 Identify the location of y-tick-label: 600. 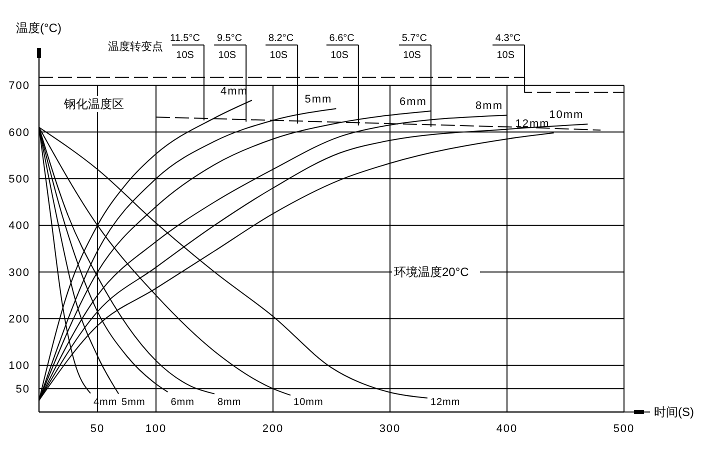
(19, 132).